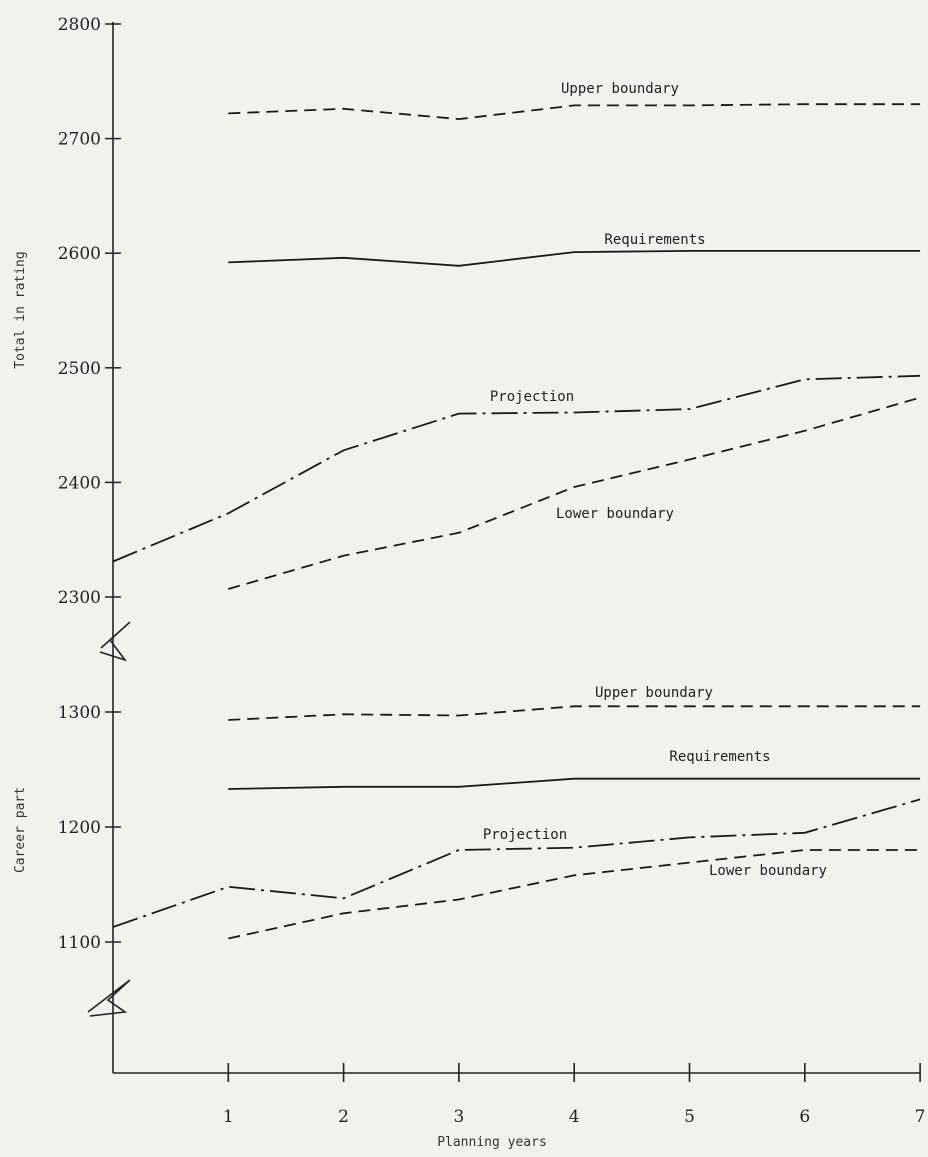 Image resolution: width=928 pixels, height=1157 pixels. I want to click on y-tick-label: 1200, so click(79, 828).